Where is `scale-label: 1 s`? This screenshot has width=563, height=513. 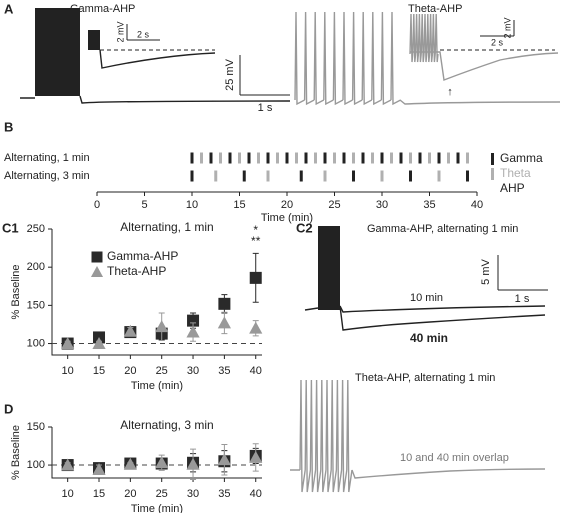
scale-label: 1 s is located at coordinates (522, 299).